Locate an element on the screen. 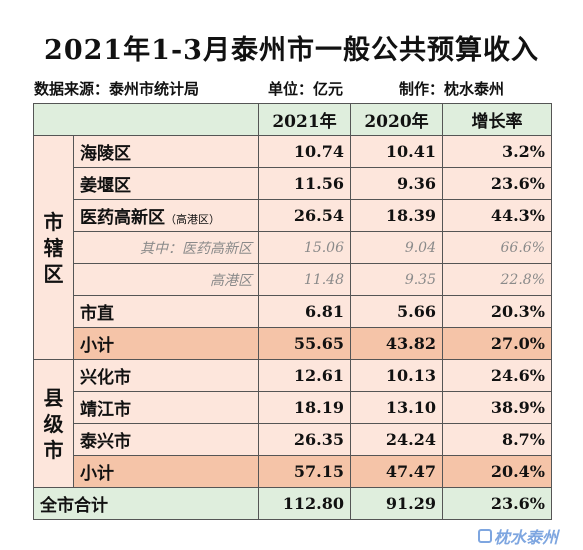 The height and width of the screenshot is (550, 583). value-growth: 20.3% is located at coordinates (497, 311).